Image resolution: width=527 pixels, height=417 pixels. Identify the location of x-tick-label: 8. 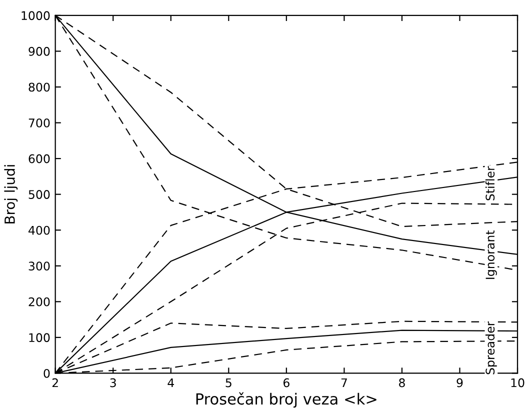
(402, 383).